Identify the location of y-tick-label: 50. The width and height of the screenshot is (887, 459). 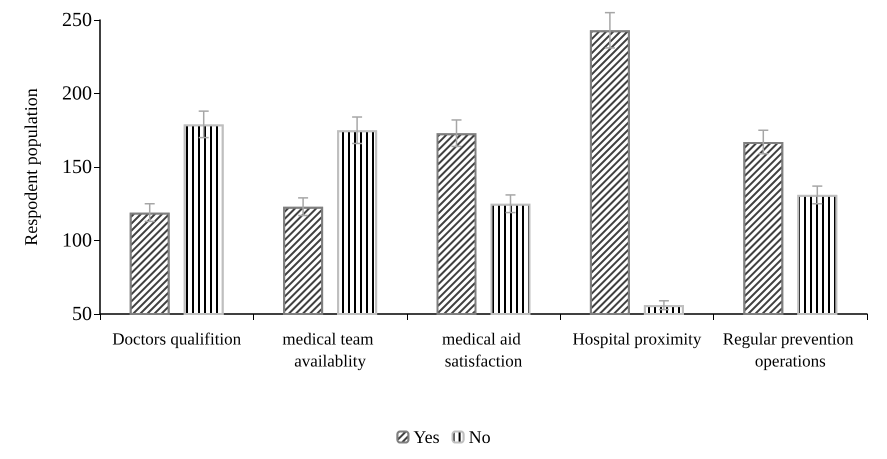
(82, 314).